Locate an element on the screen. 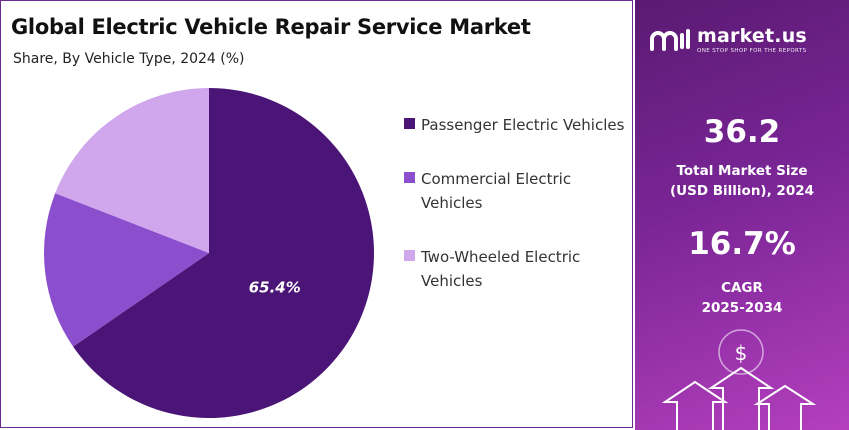  pie-data-label-passenger: 65.4% is located at coordinates (275, 288).